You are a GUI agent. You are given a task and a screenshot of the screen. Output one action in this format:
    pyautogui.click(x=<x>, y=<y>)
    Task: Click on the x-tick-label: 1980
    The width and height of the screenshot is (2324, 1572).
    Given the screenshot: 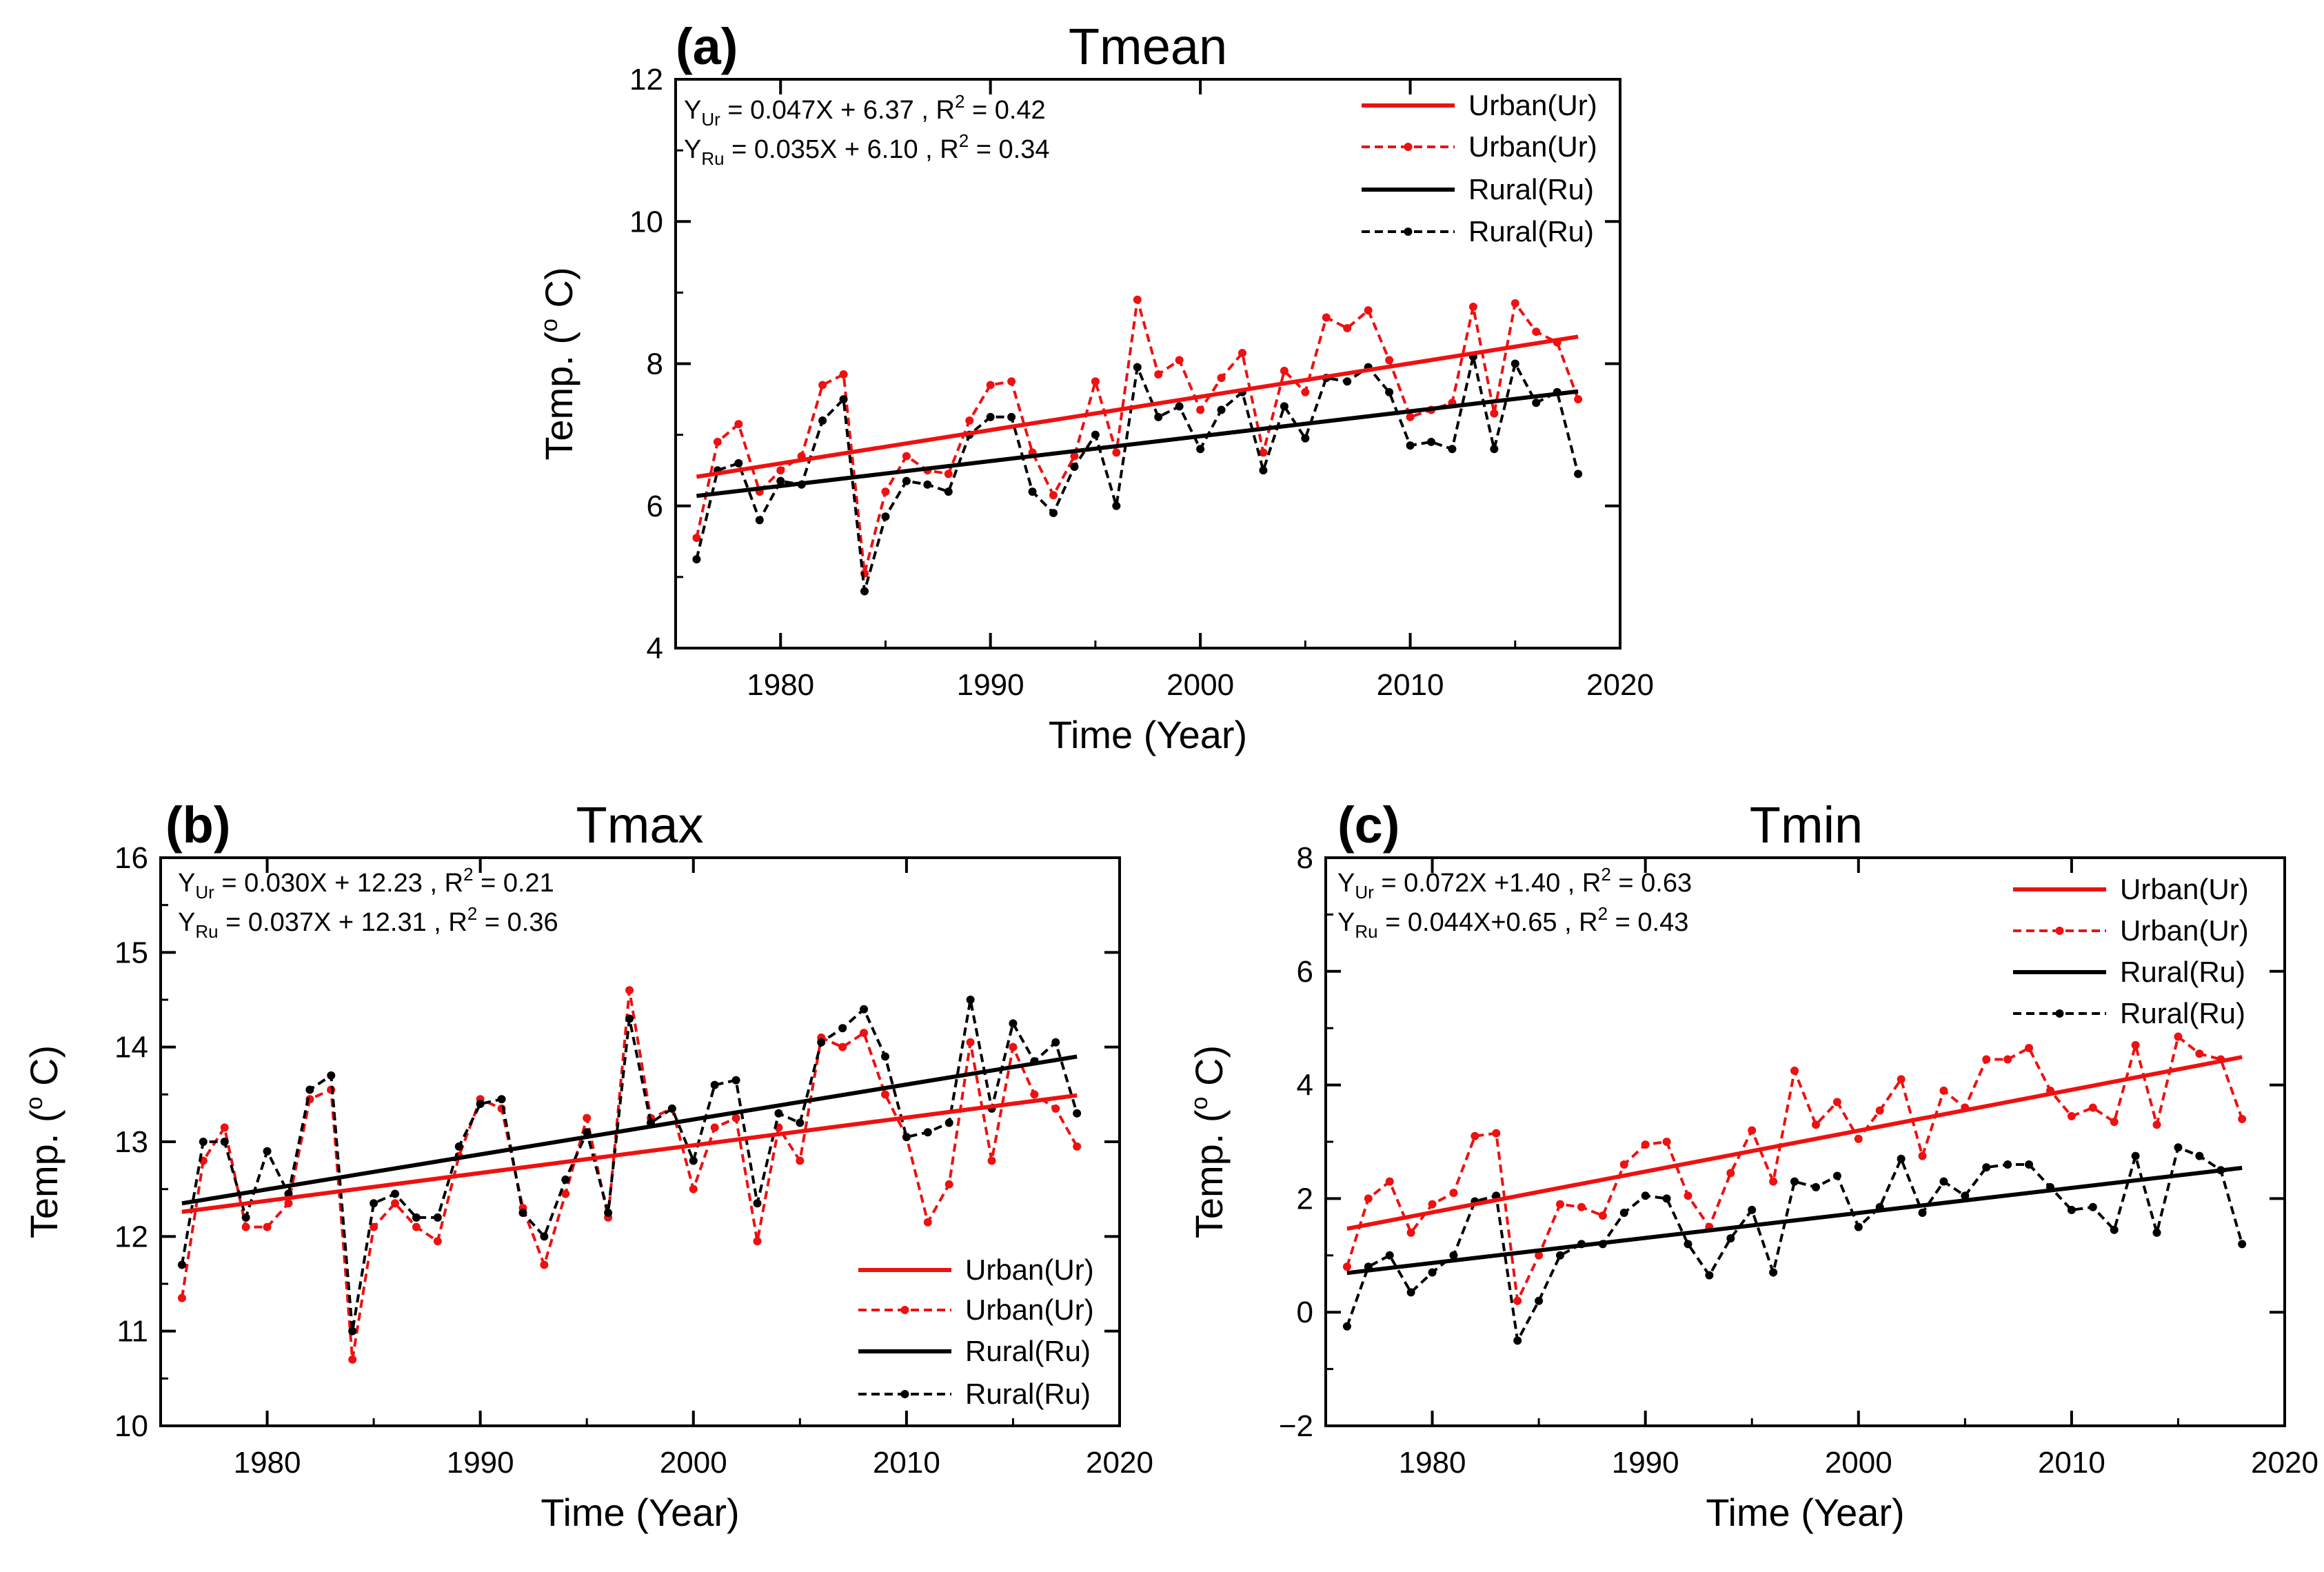 What is the action you would take?
    pyautogui.click(x=780, y=685)
    